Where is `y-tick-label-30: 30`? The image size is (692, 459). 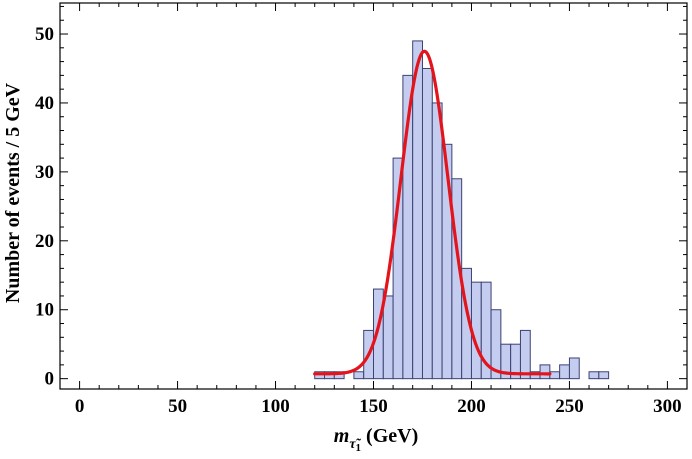
y-tick-label-30: 30 is located at coordinates (44, 172).